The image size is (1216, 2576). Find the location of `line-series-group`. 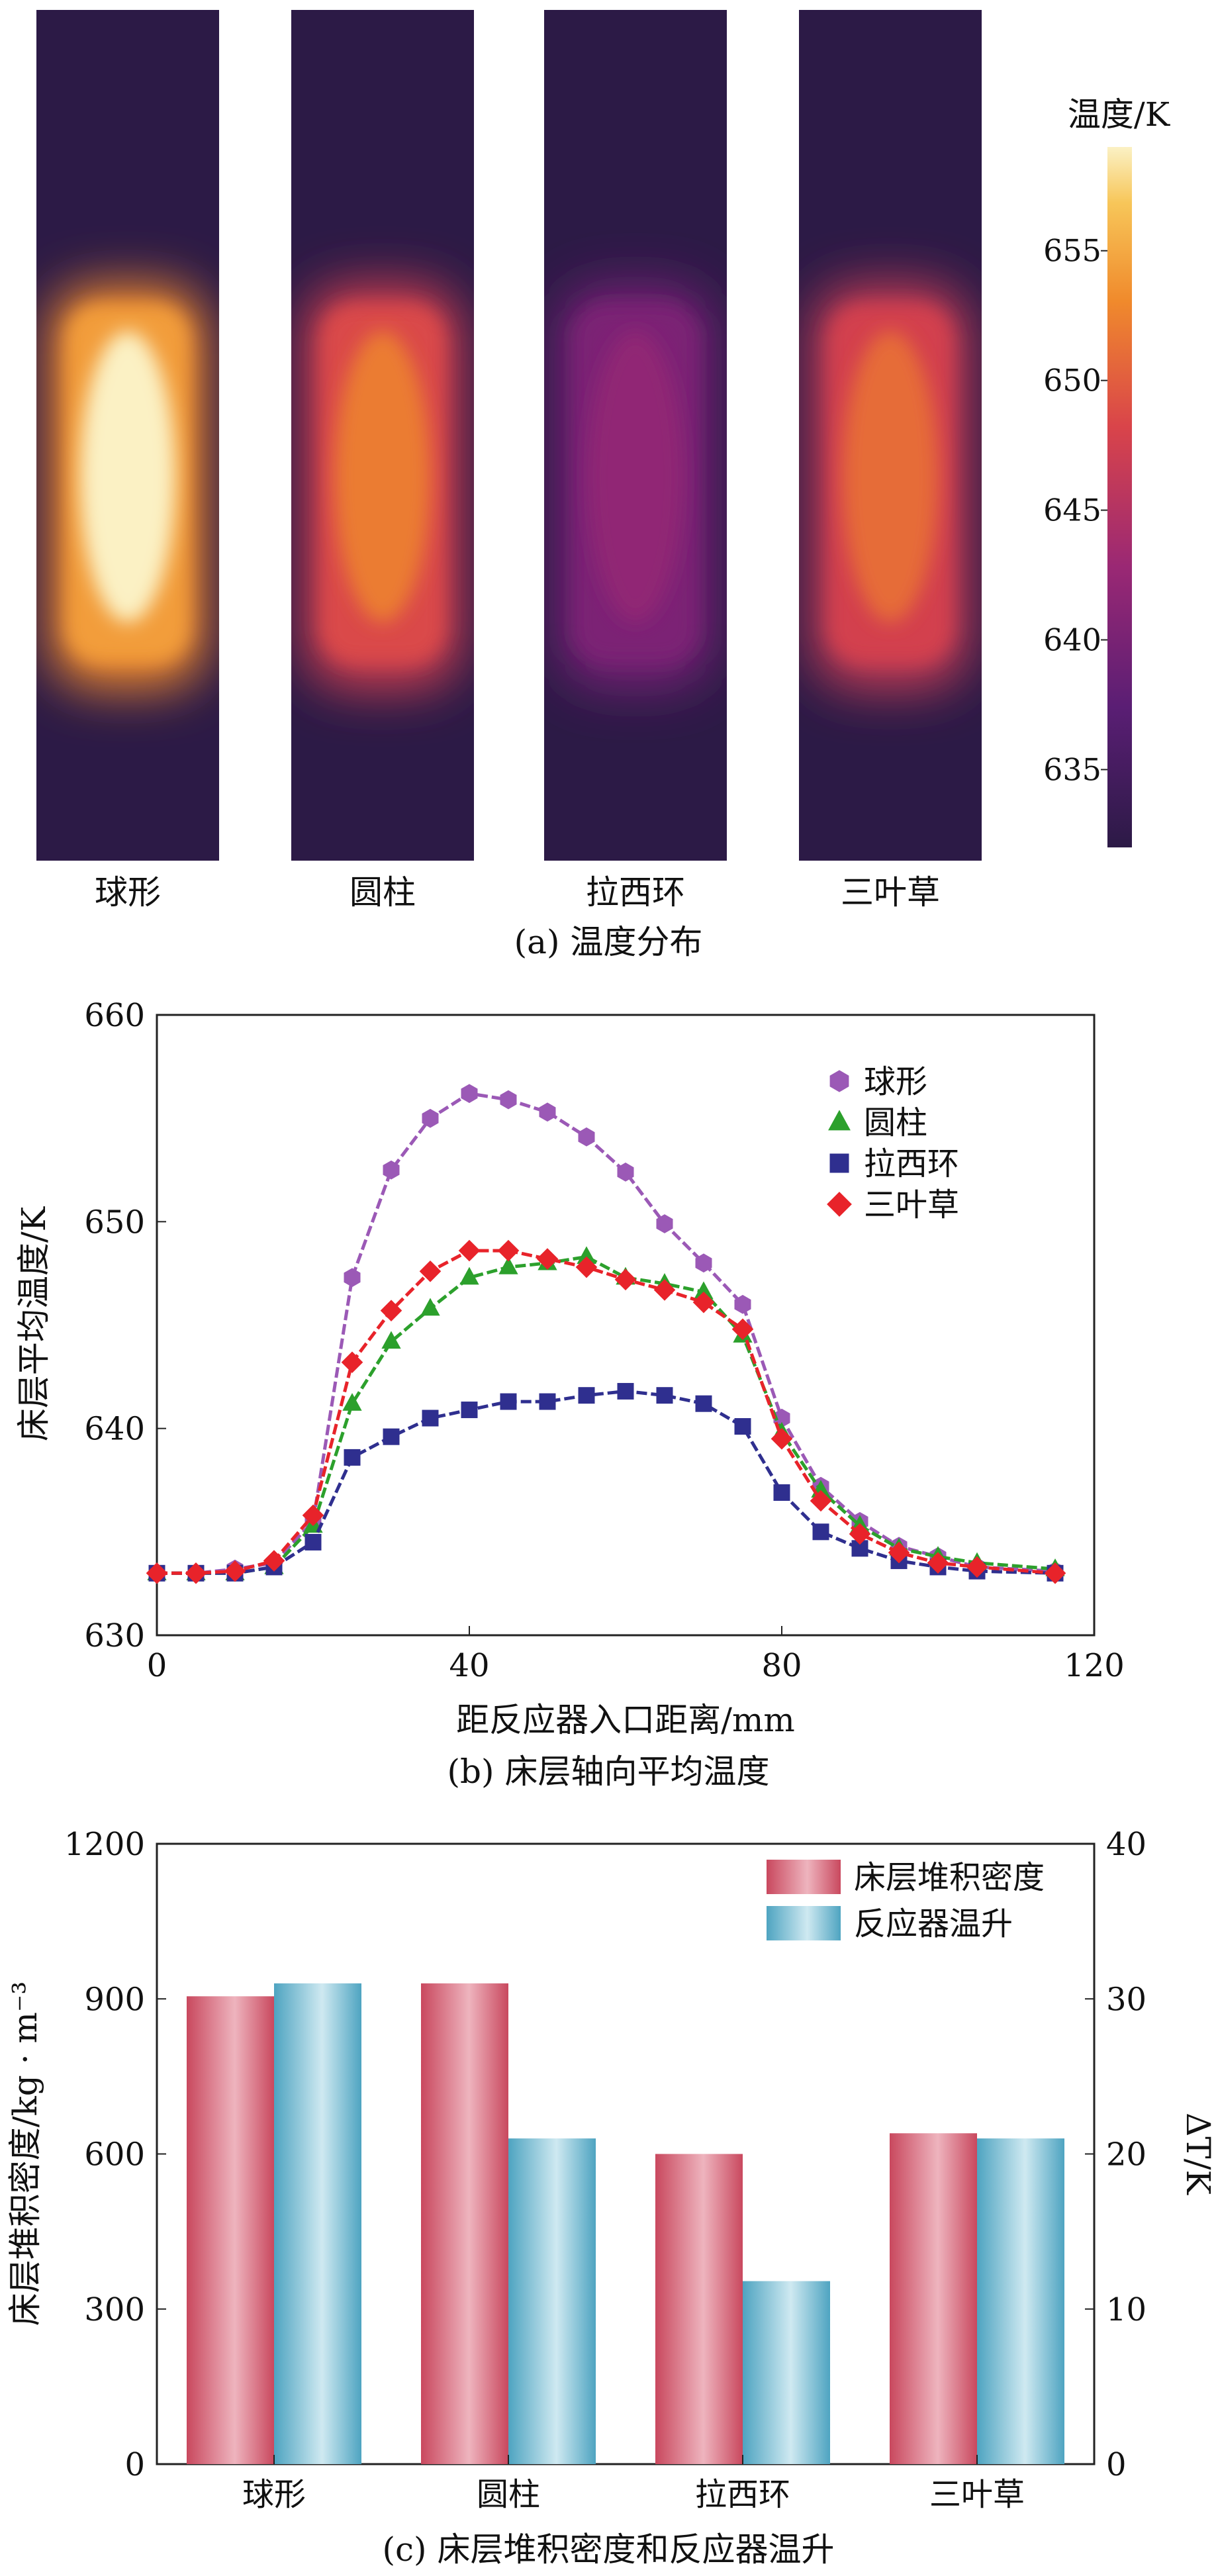

line-series-group is located at coordinates (606, 1334).